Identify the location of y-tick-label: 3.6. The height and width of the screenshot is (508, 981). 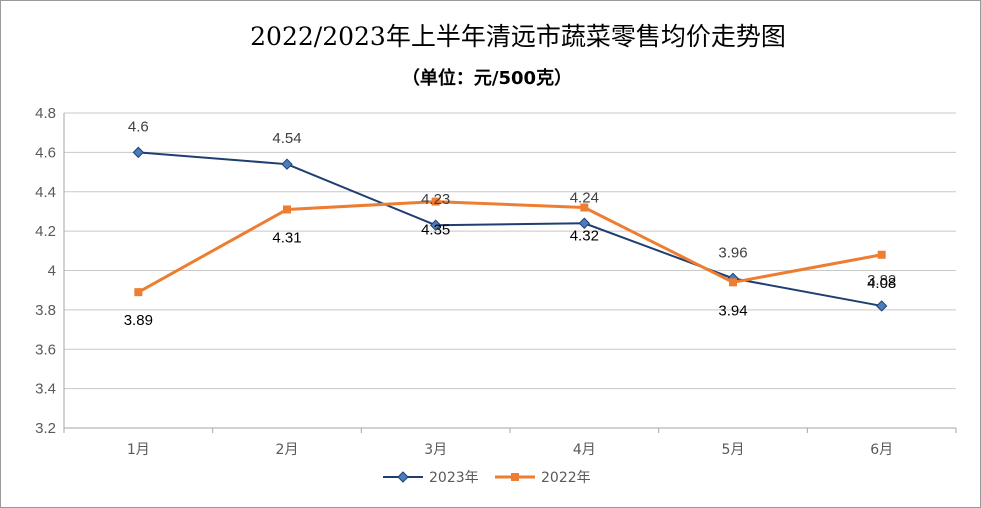
(45, 349).